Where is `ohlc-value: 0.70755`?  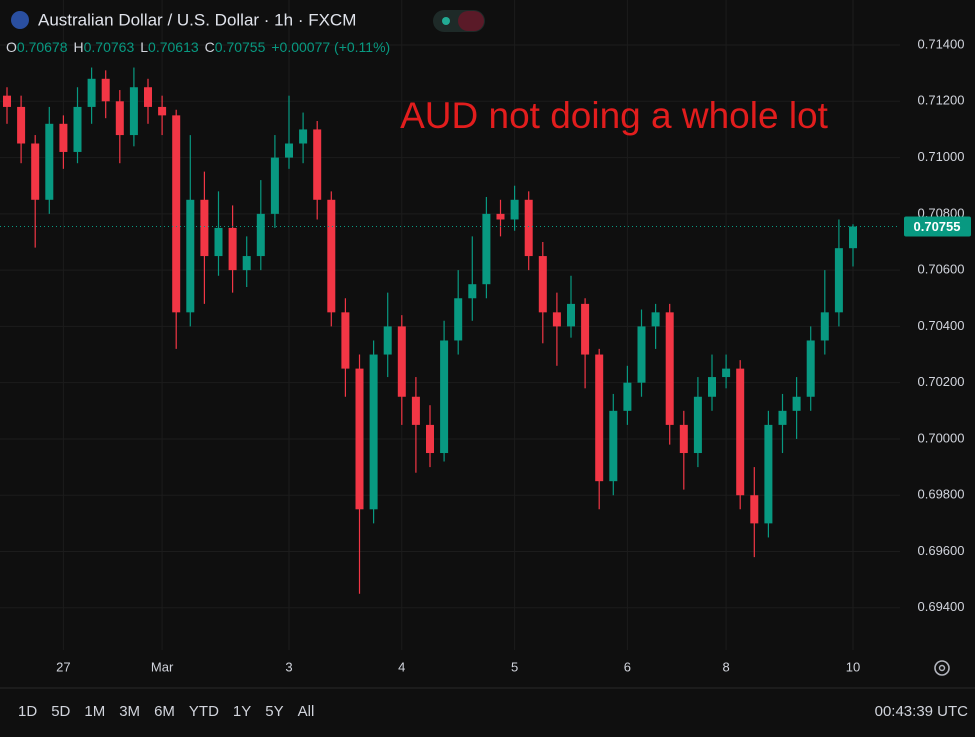
ohlc-value: 0.70755 is located at coordinates (240, 47).